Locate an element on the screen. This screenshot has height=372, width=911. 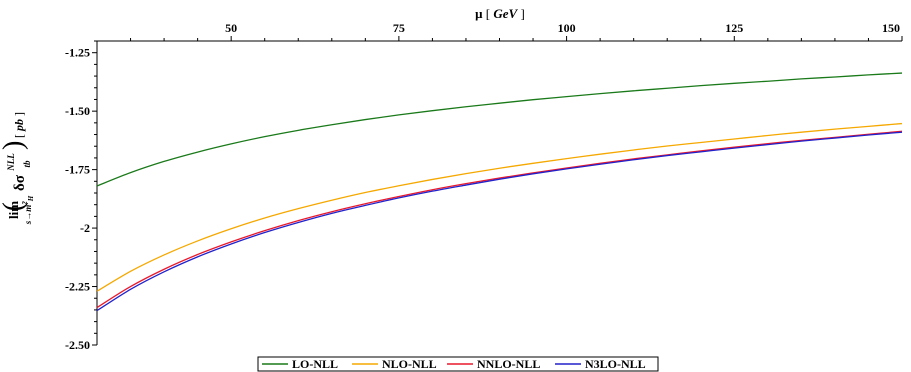
y-title-main: δσ is located at coordinates (20, 182).